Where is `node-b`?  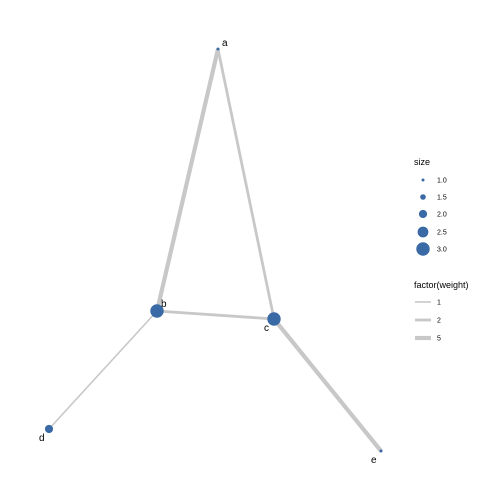
node-b is located at coordinates (157, 311).